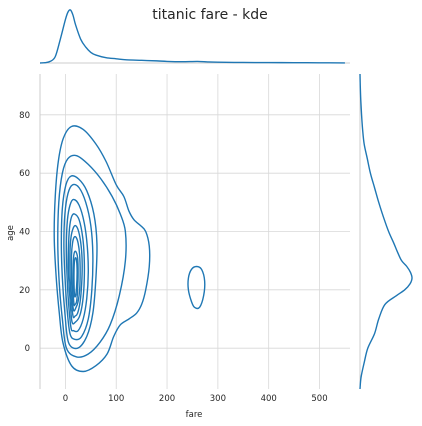 The width and height of the screenshot is (422, 426). What do you see at coordinates (24, 233) in the screenshot?
I see `y-tick-label: 40` at bounding box center [24, 233].